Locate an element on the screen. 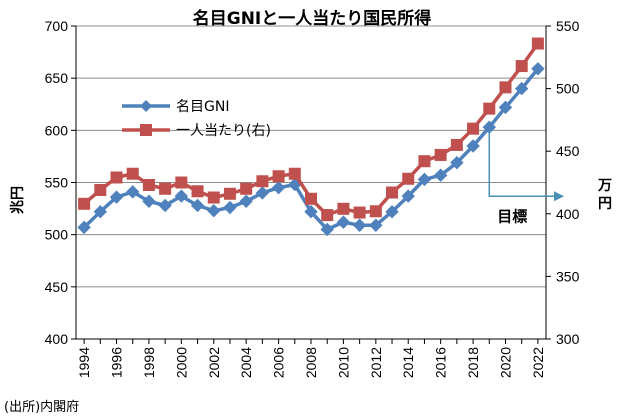  left-tick-label: 550 is located at coordinates (57, 183).